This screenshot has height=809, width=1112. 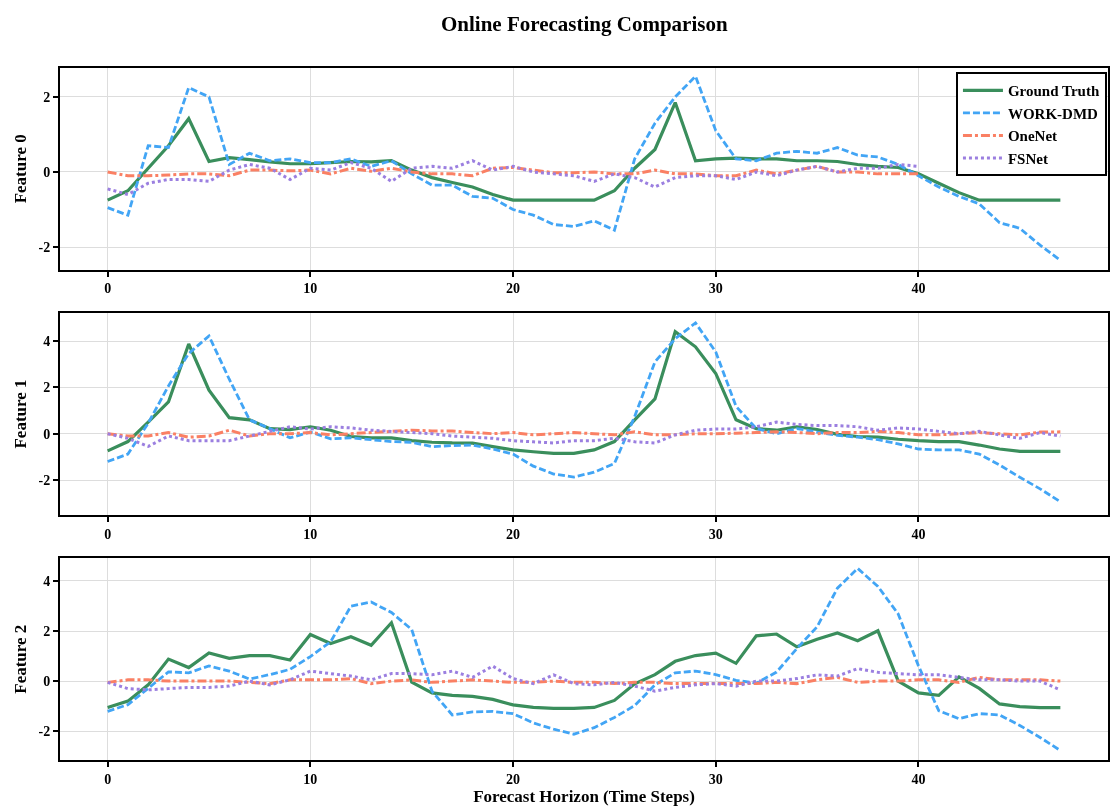 What do you see at coordinates (1032, 136) in the screenshot?
I see `legend-label: OneNet` at bounding box center [1032, 136].